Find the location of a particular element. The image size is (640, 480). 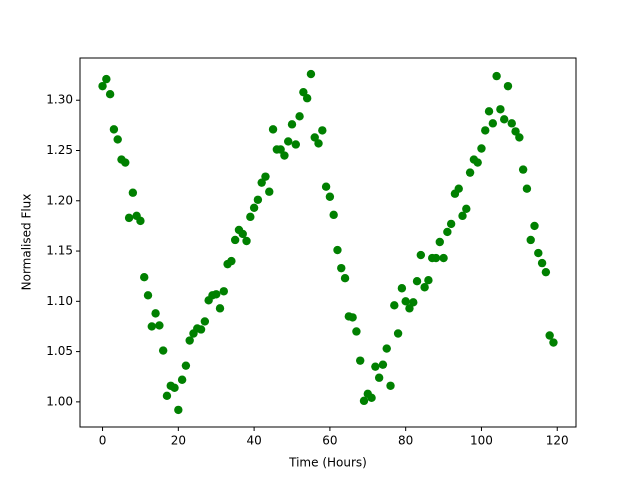

x-tick-label: 40 is located at coordinates (253, 441).